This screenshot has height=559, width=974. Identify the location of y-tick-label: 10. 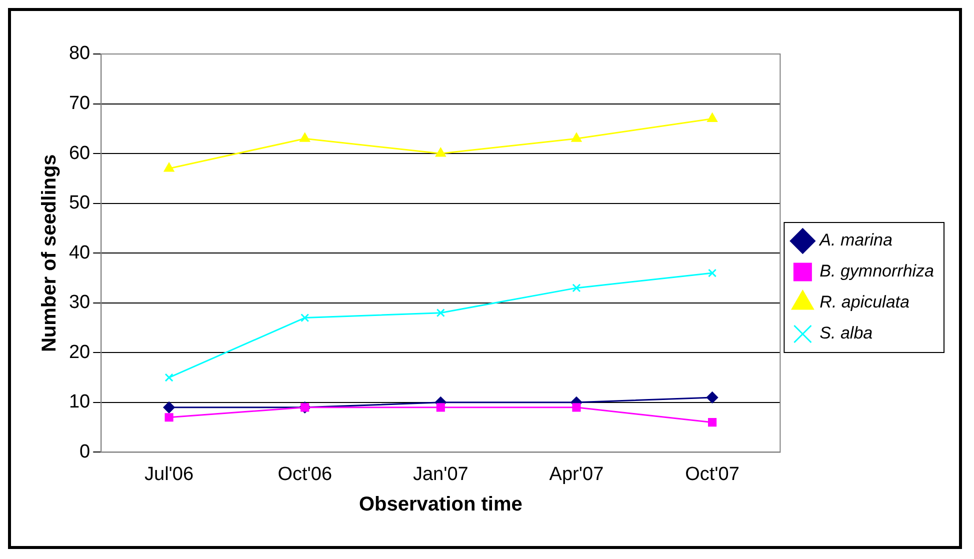
(79, 402).